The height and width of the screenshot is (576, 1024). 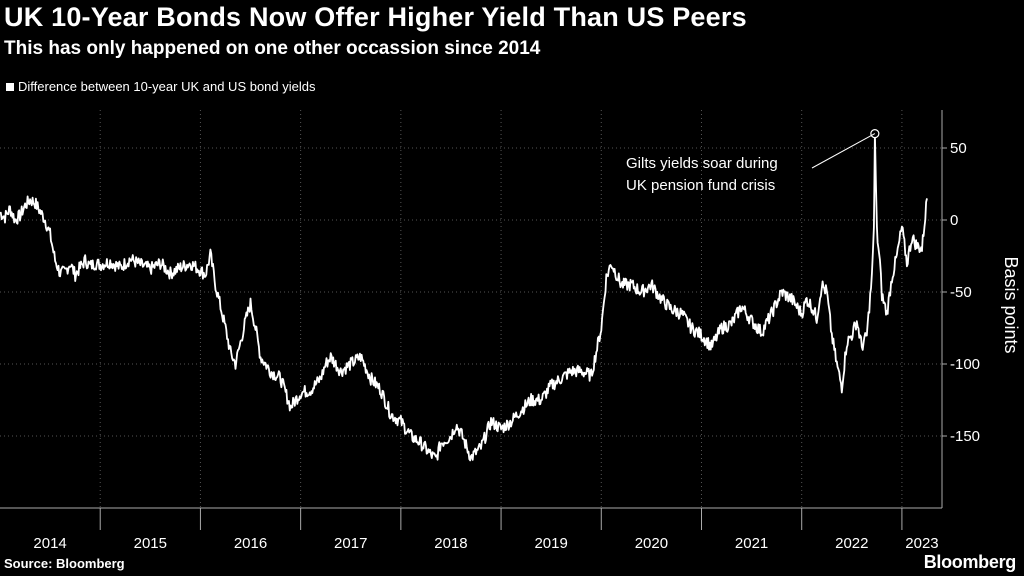 What do you see at coordinates (970, 562) in the screenshot?
I see `bloomberg-logo: Bloomberg` at bounding box center [970, 562].